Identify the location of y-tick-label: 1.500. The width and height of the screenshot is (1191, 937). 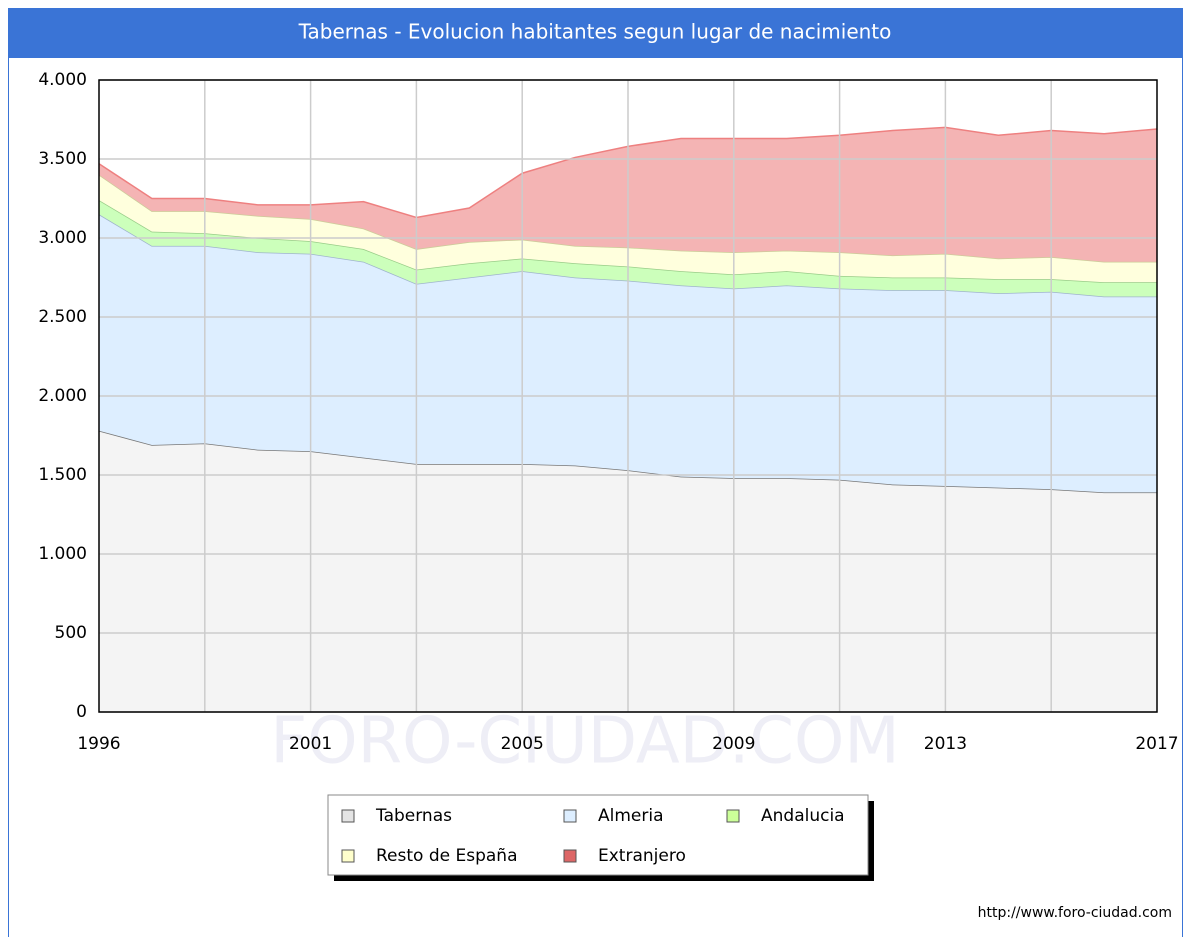
(62, 475).